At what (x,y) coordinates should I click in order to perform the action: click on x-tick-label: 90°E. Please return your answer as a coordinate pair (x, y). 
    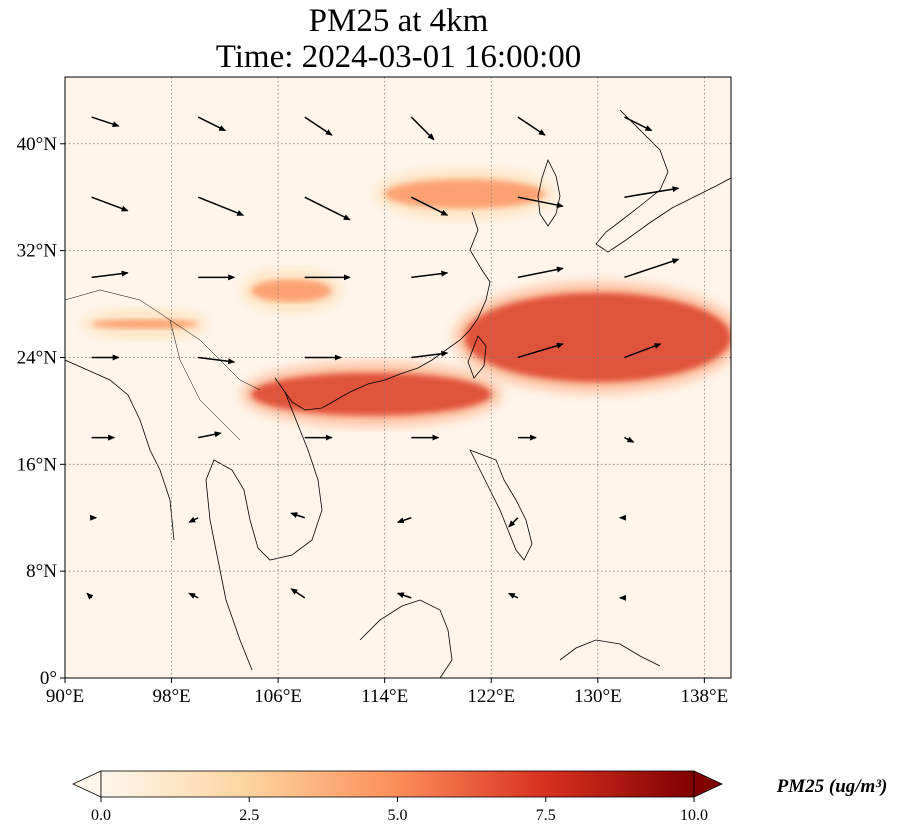
    Looking at the image, I should click on (65, 696).